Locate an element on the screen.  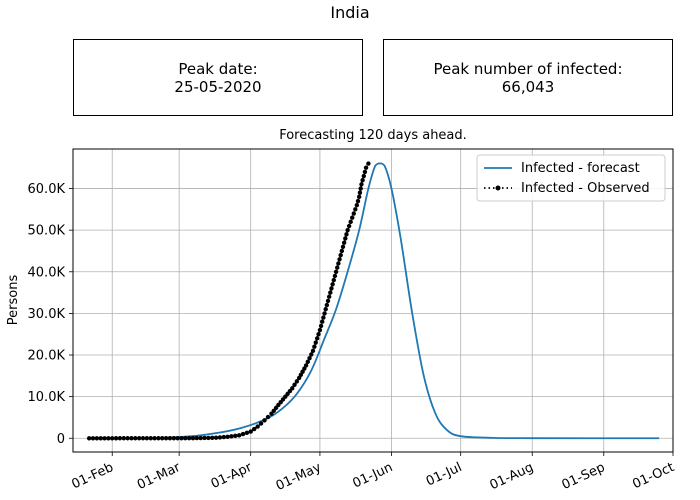
x-tick-label: 01-May is located at coordinates (299, 477).